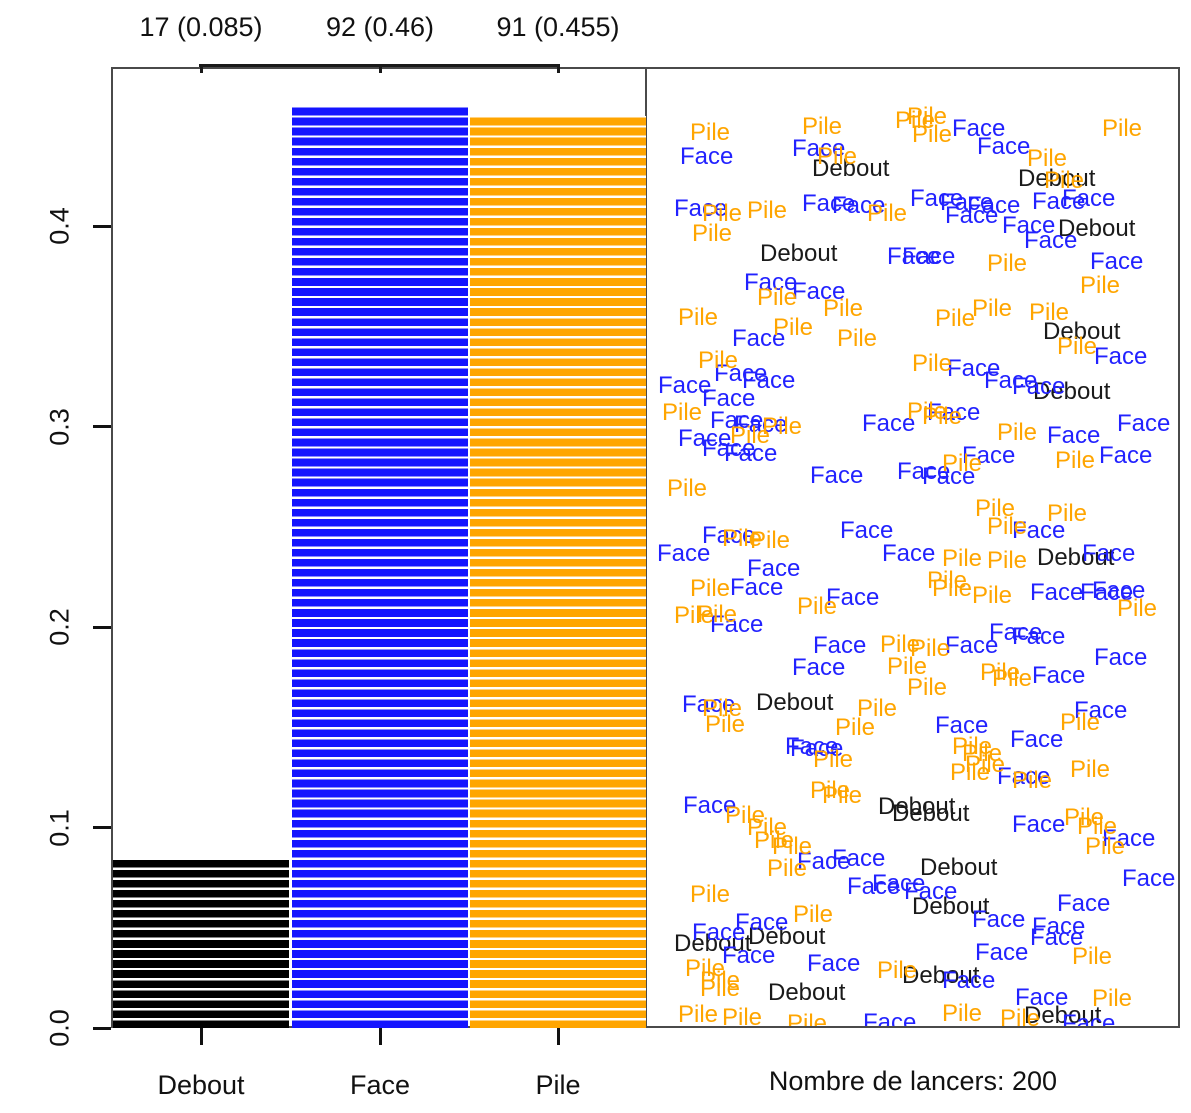 This screenshot has height=1113, width=1191. Describe the element at coordinates (59, 1028) in the screenshot. I see `y-axis-tick-label: 0.0` at that location.